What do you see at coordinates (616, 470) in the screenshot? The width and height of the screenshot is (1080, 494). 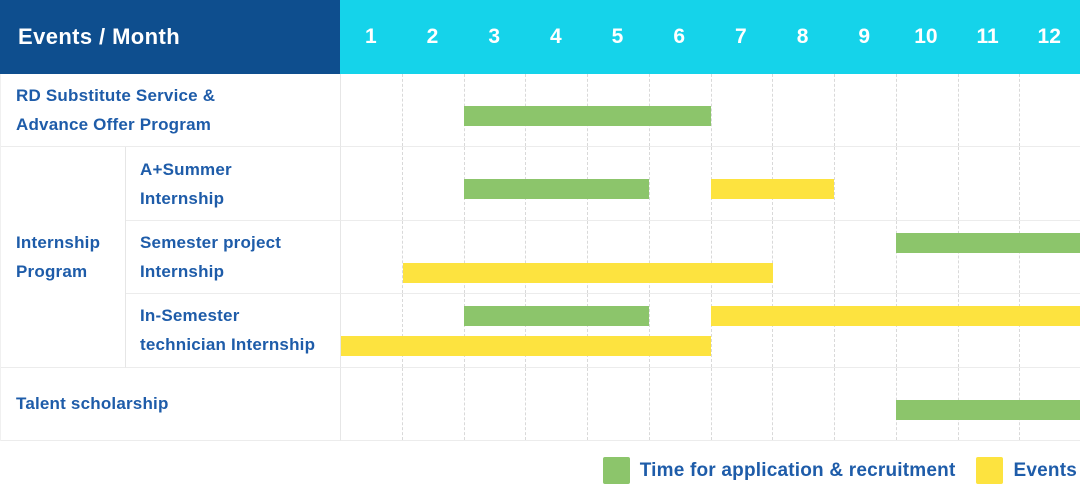 I see `legend-swatch-application` at bounding box center [616, 470].